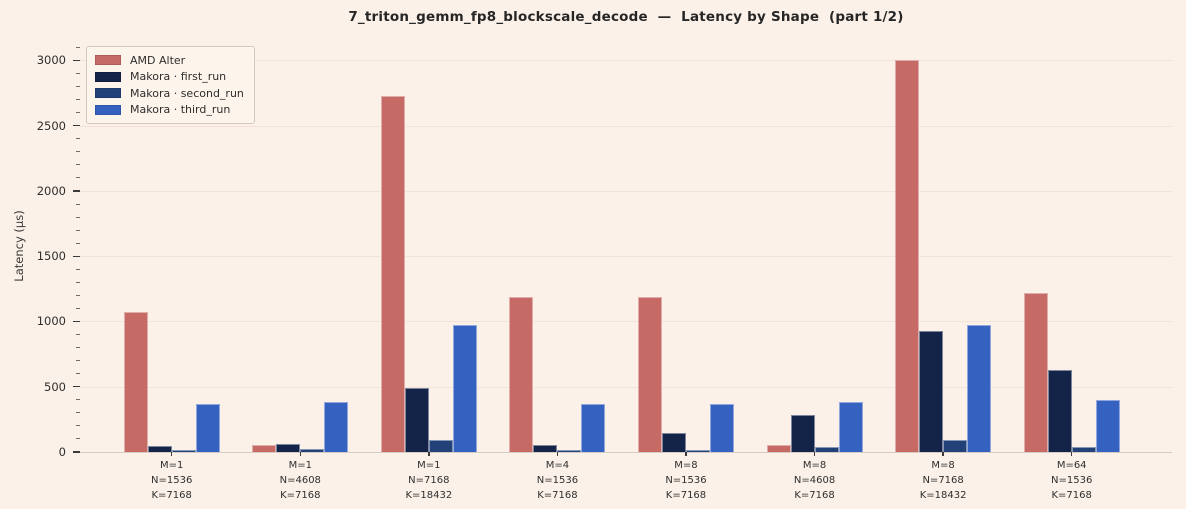 The width and height of the screenshot is (1186, 509). What do you see at coordinates (51, 321) in the screenshot?
I see `y-tick-label: 1000` at bounding box center [51, 321].